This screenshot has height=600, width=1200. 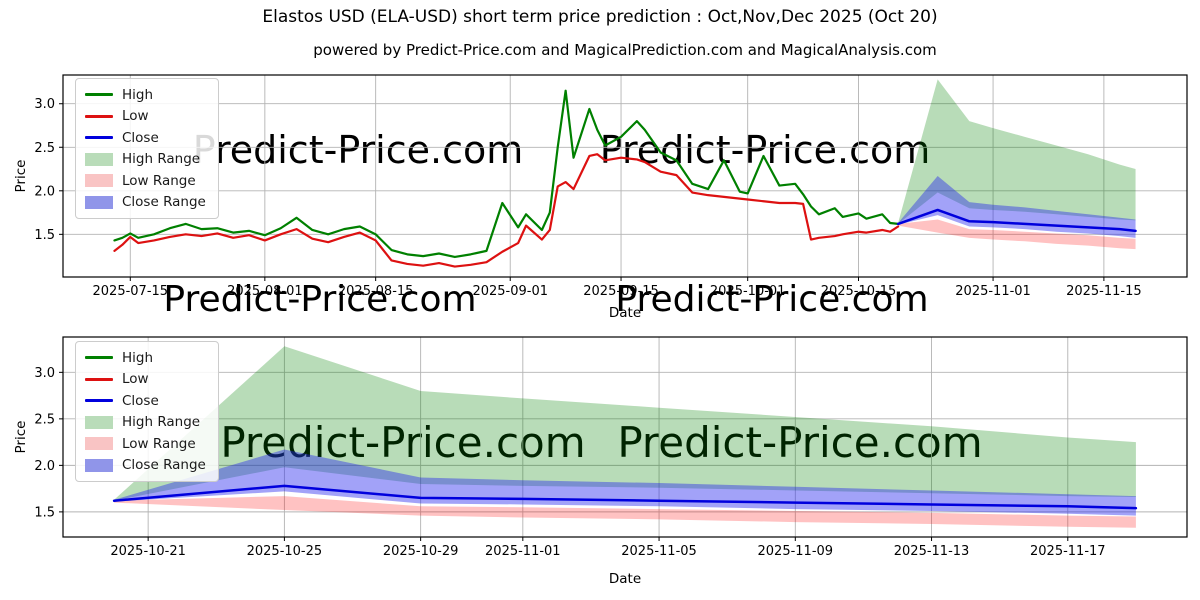 What do you see at coordinates (1068, 551) in the screenshot?
I see `x-tick-label: 2025-11-17` at bounding box center [1068, 551].